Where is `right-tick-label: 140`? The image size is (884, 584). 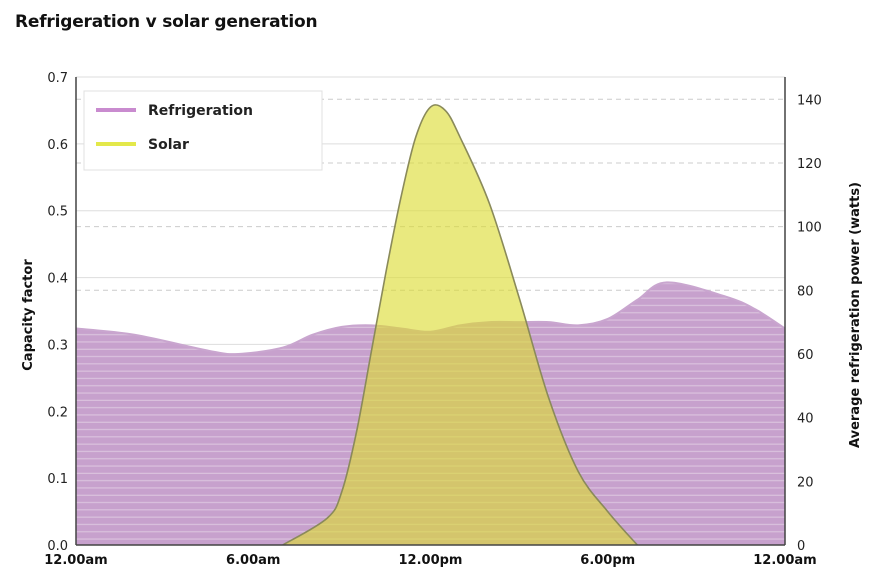
right-tick-label: 140 is located at coordinates (809, 100).